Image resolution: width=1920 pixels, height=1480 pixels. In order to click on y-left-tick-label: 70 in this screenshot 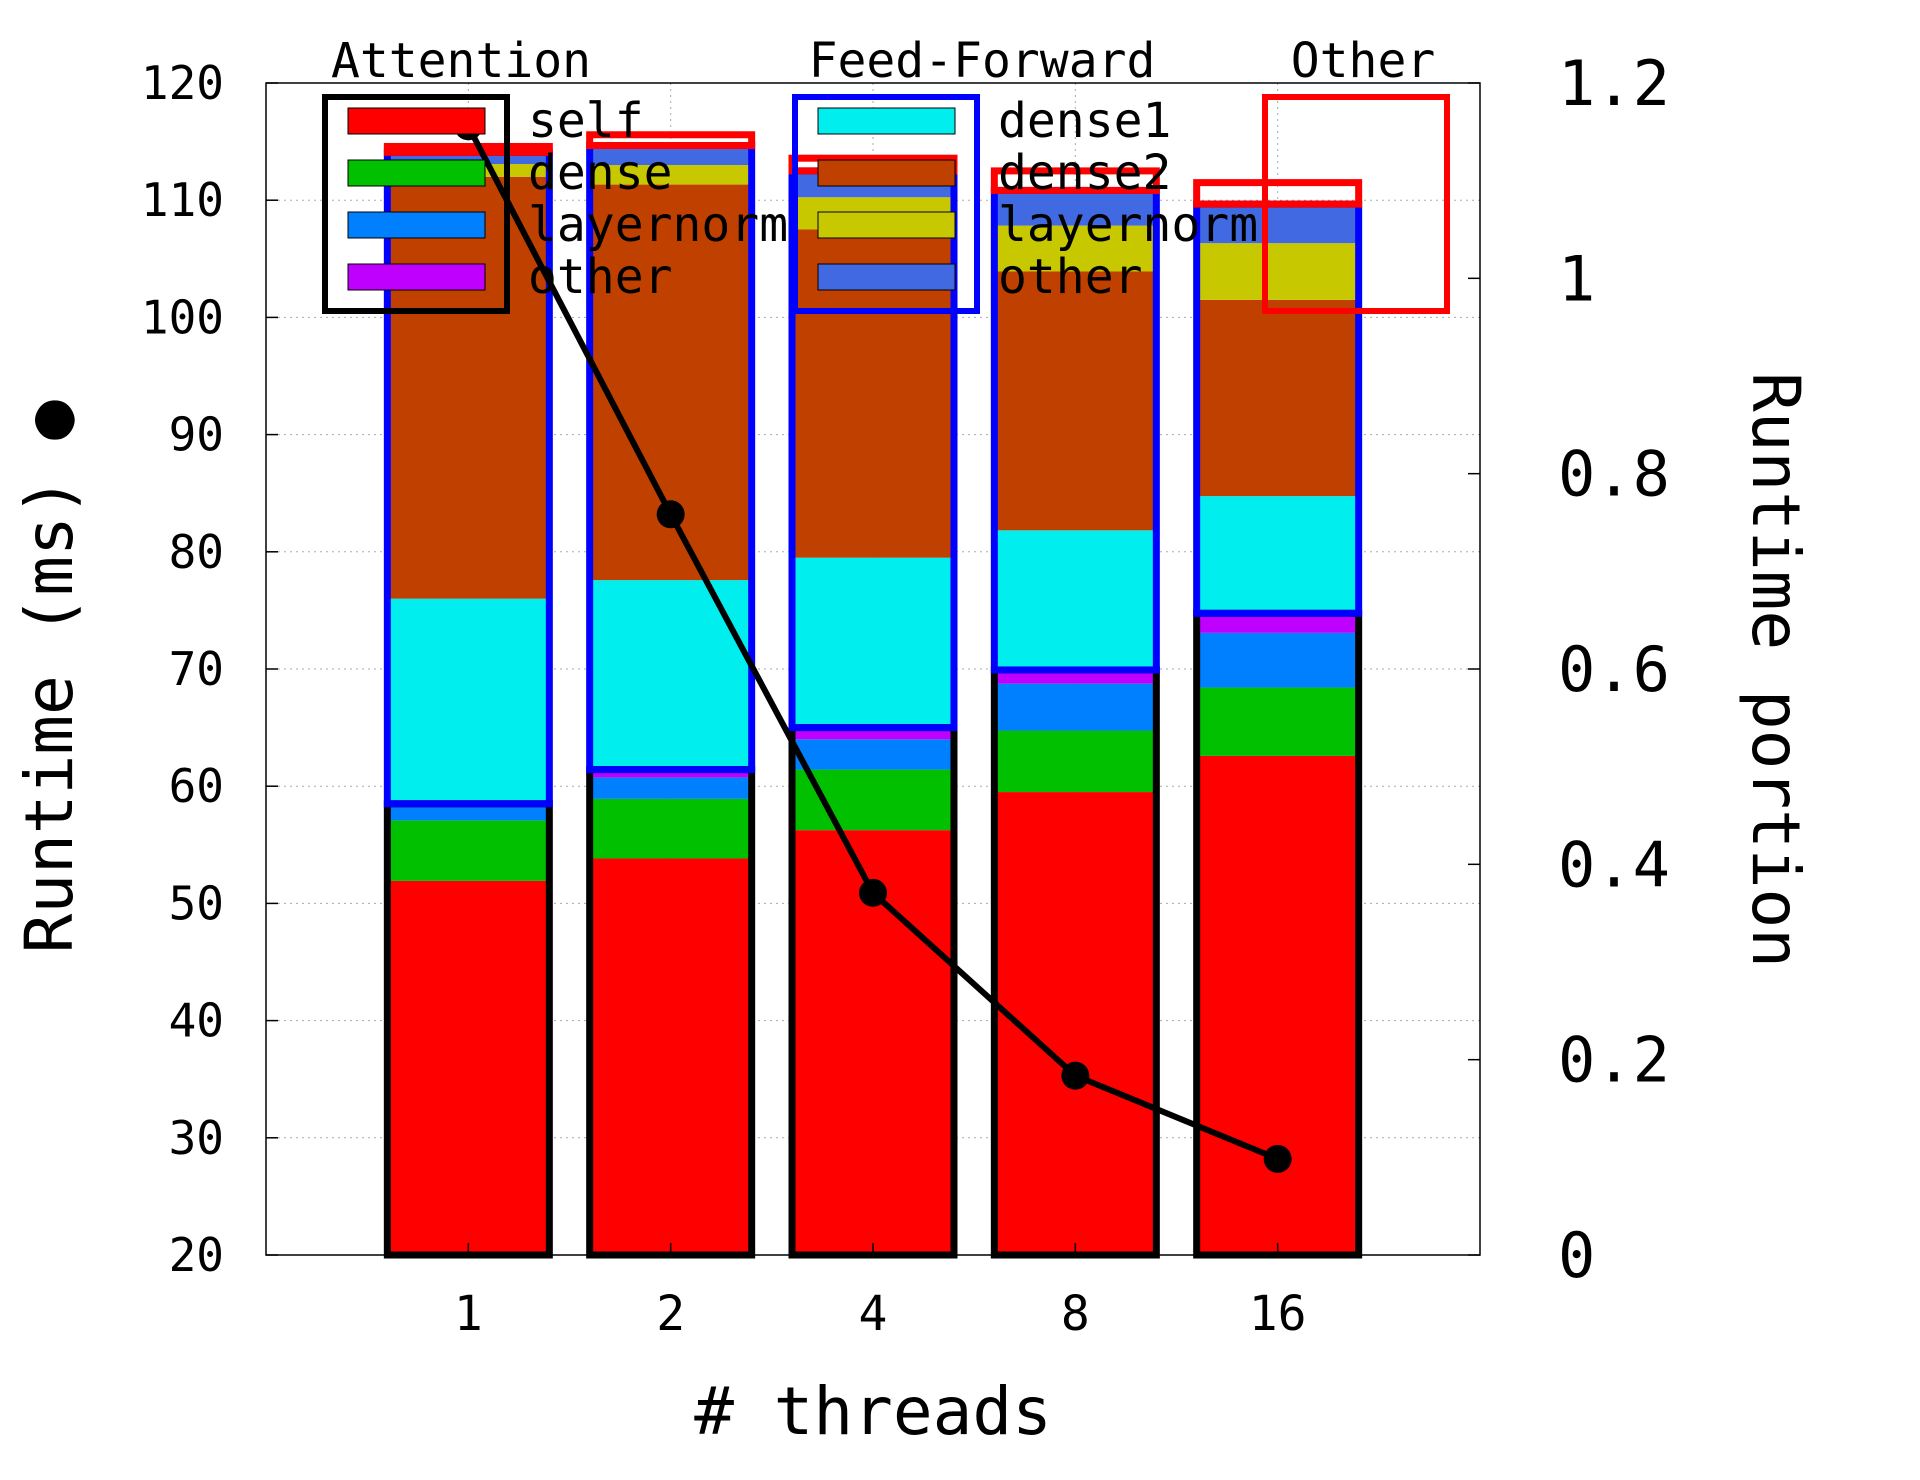, I will do `click(196, 669)`.